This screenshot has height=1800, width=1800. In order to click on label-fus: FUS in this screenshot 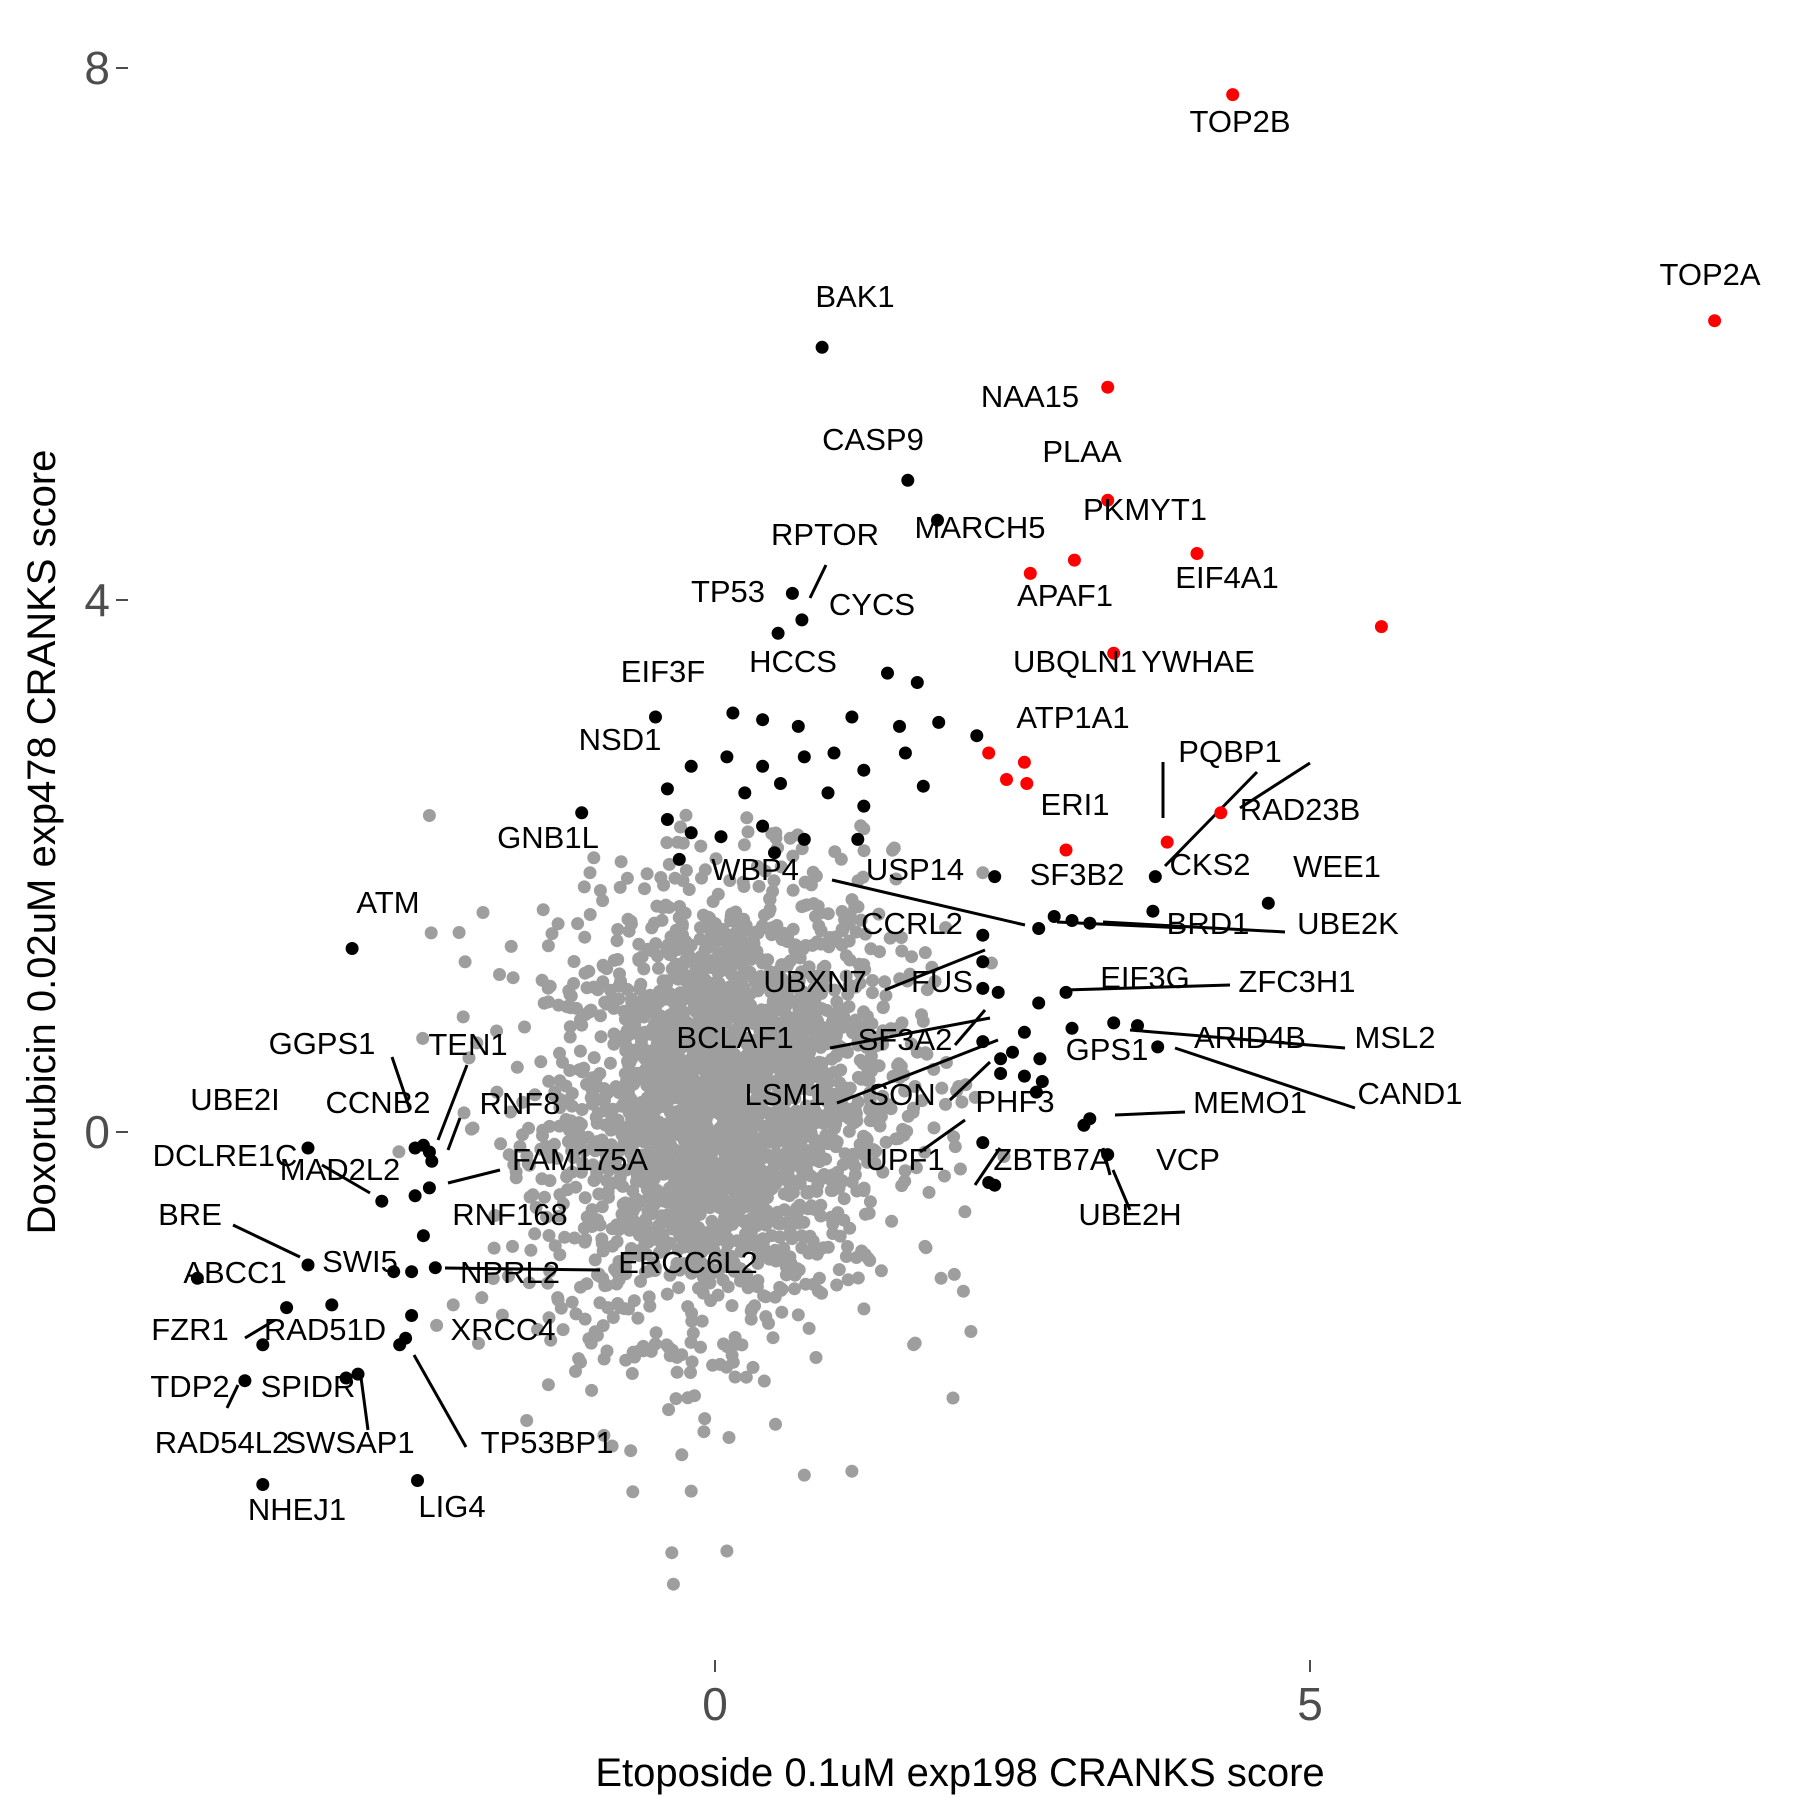, I will do `click(942, 981)`.